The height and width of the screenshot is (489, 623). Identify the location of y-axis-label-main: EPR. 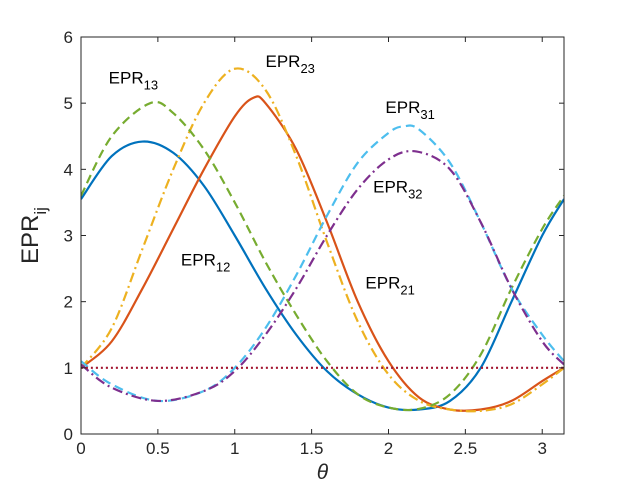
(30, 239).